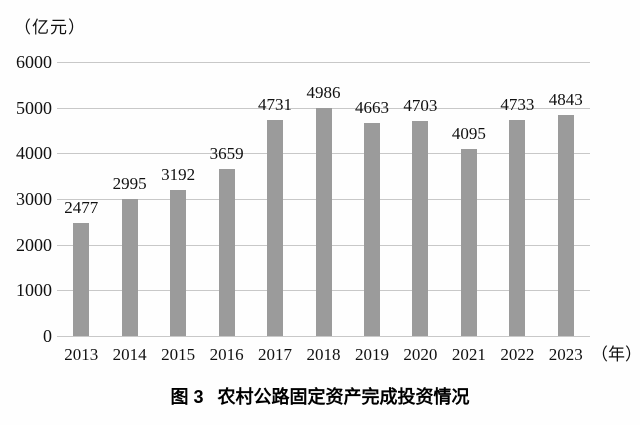 This screenshot has width=640, height=425. I want to click on x-axis-tick-label: 2017, so click(275, 354).